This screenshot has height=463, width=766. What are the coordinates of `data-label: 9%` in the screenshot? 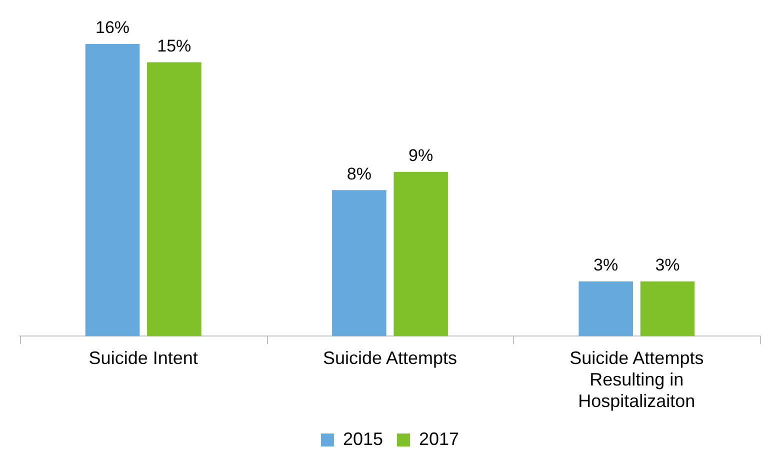 It's located at (421, 156).